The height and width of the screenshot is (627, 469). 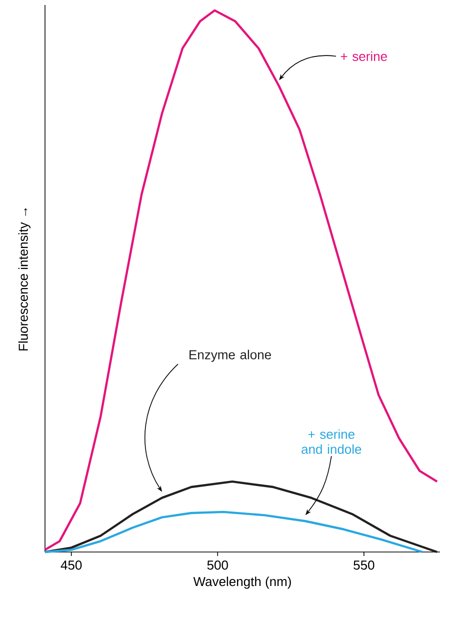 What do you see at coordinates (363, 56) in the screenshot?
I see `text: + serine` at bounding box center [363, 56].